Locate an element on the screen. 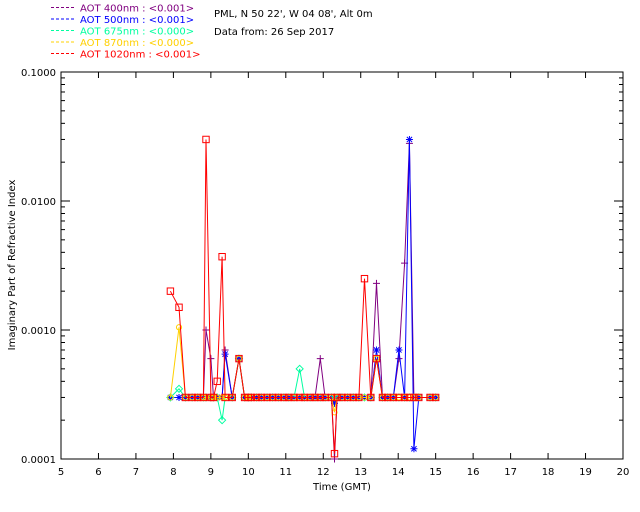  site-header: PML, N 50 22', W 04 08', Alt 0m is located at coordinates (293, 14).